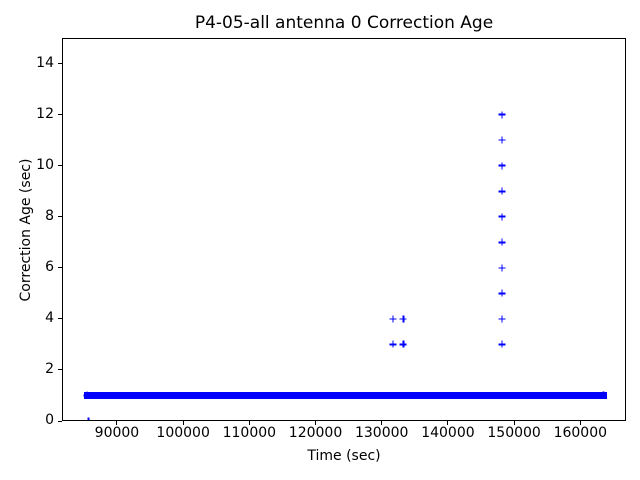 This screenshot has height=480, width=640. Describe the element at coordinates (345, 395) in the screenshot. I see `dense-marker-band` at that location.